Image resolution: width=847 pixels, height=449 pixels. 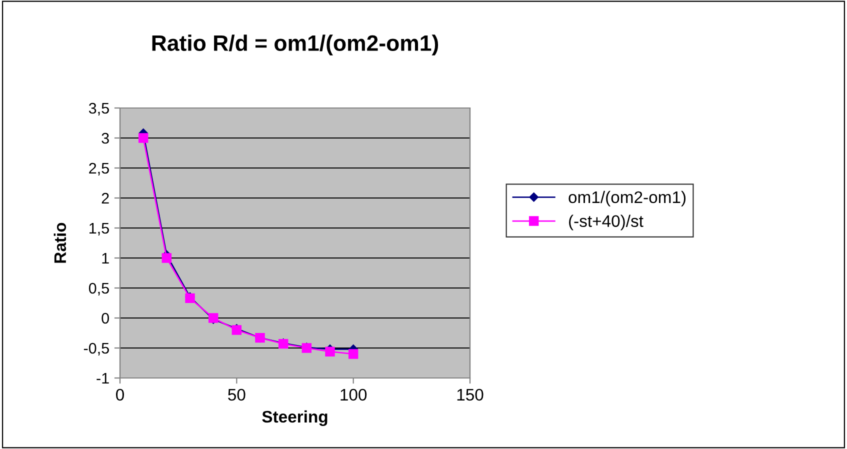 I want to click on x-tick-label: 100, so click(x=353, y=394).